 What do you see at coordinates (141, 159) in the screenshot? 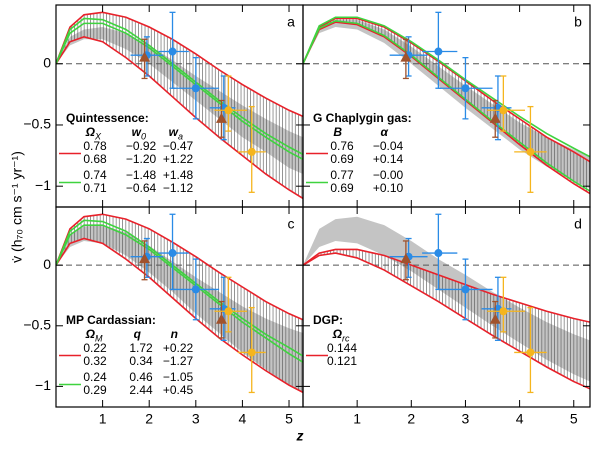
I see `legend-value: −1.20` at bounding box center [141, 159].